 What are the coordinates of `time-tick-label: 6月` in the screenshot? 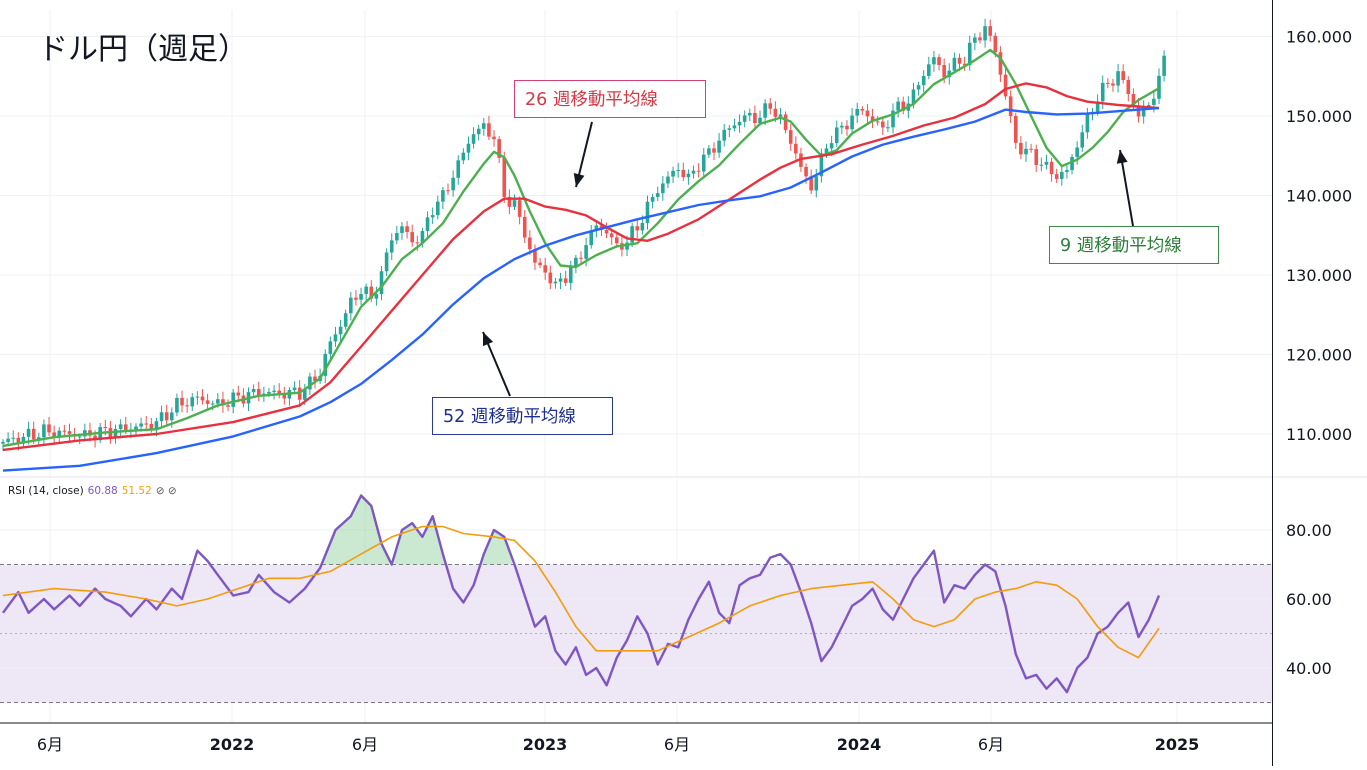 It's located at (50, 744).